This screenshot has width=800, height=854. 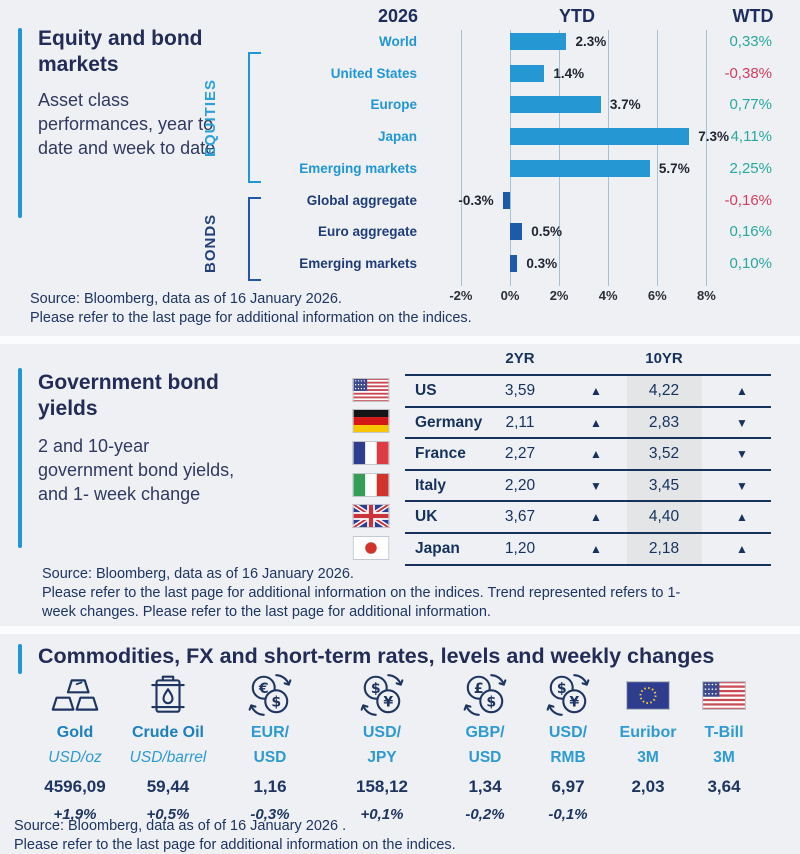 I want to click on chart-row-label: Europe, so click(x=393, y=105).